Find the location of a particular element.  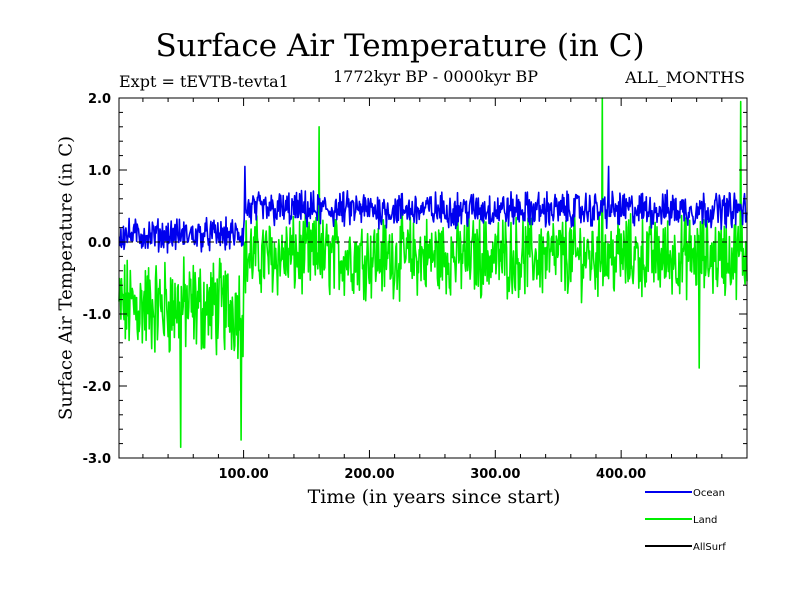

legend-item-land: Land is located at coordinates (681, 520).